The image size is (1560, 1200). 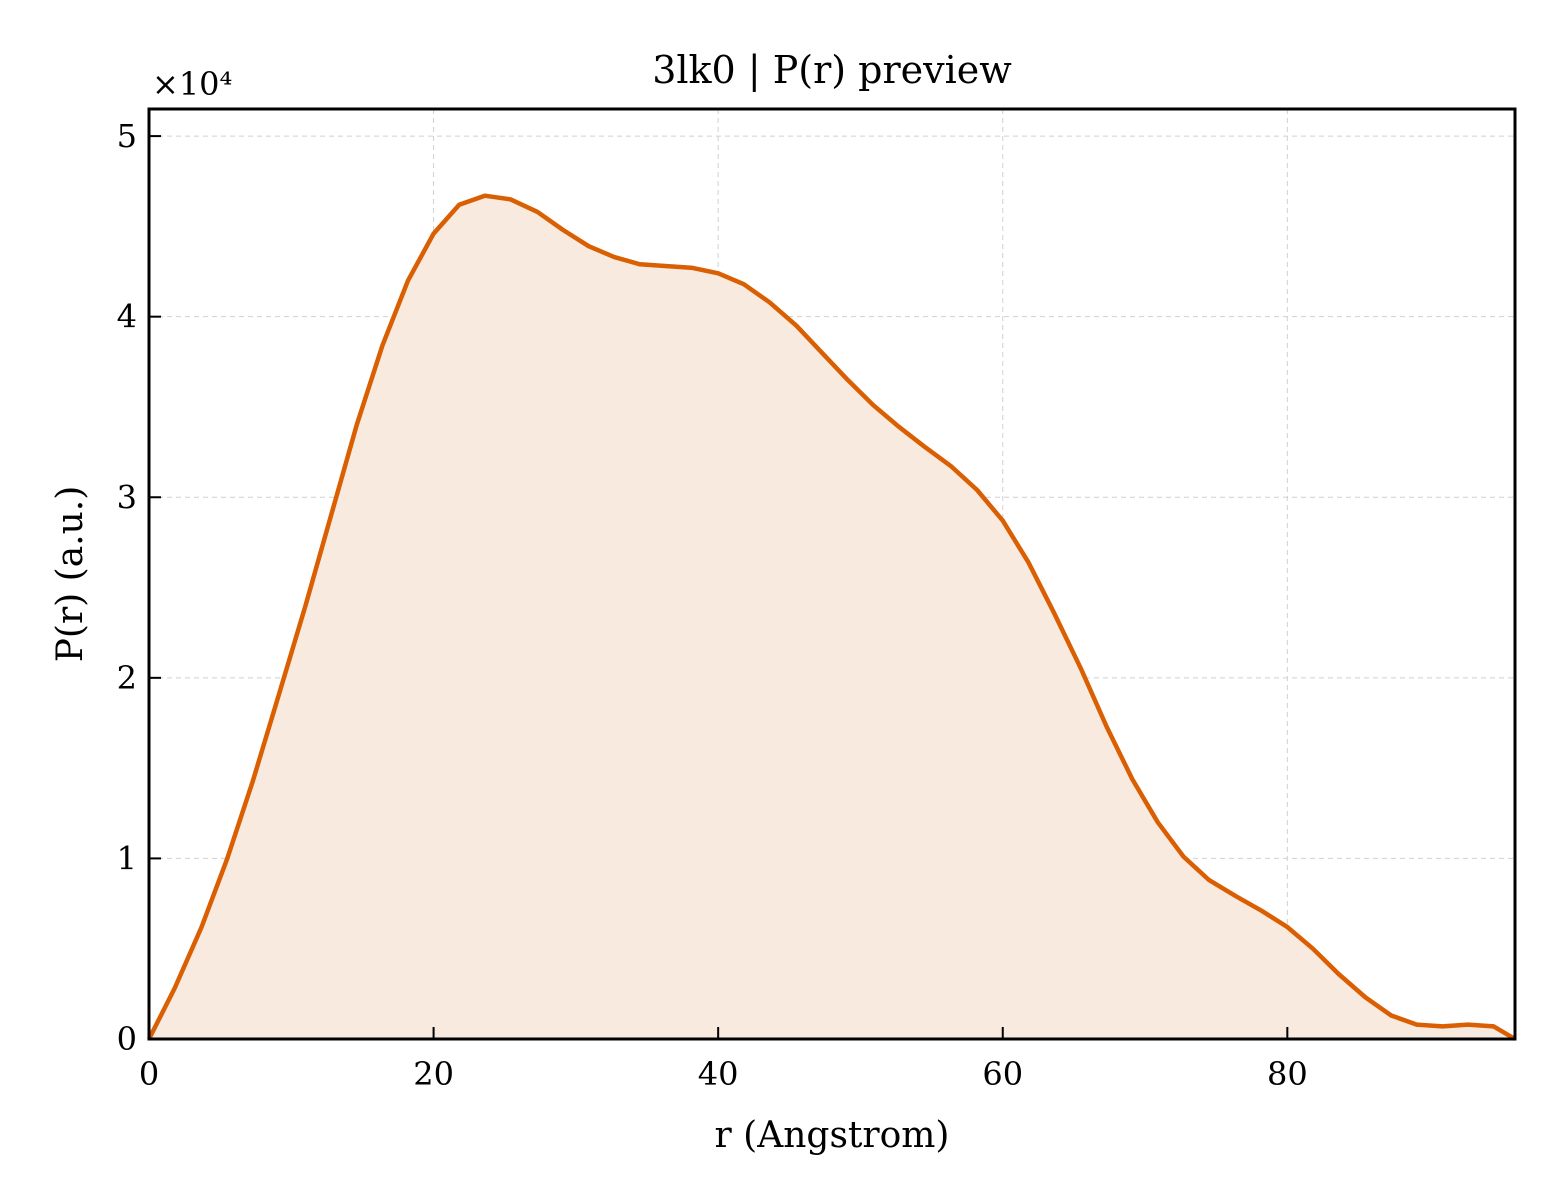 I want to click on y-tick-label: 2, so click(x=127, y=678).